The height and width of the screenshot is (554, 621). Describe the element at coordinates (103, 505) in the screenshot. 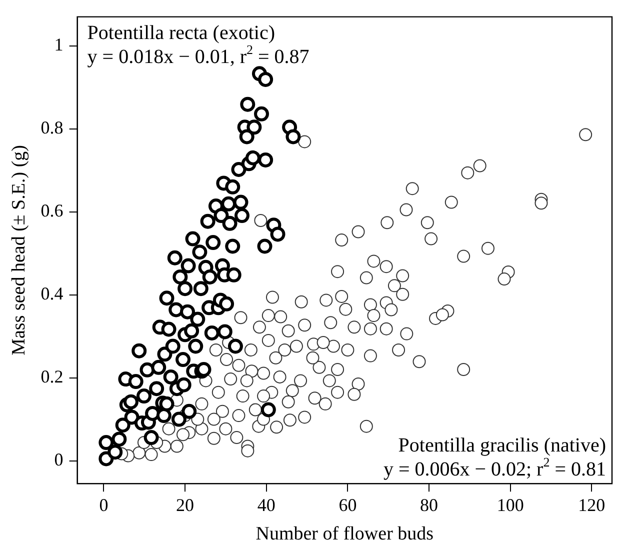

I see `x-tick-label: 0` at that location.